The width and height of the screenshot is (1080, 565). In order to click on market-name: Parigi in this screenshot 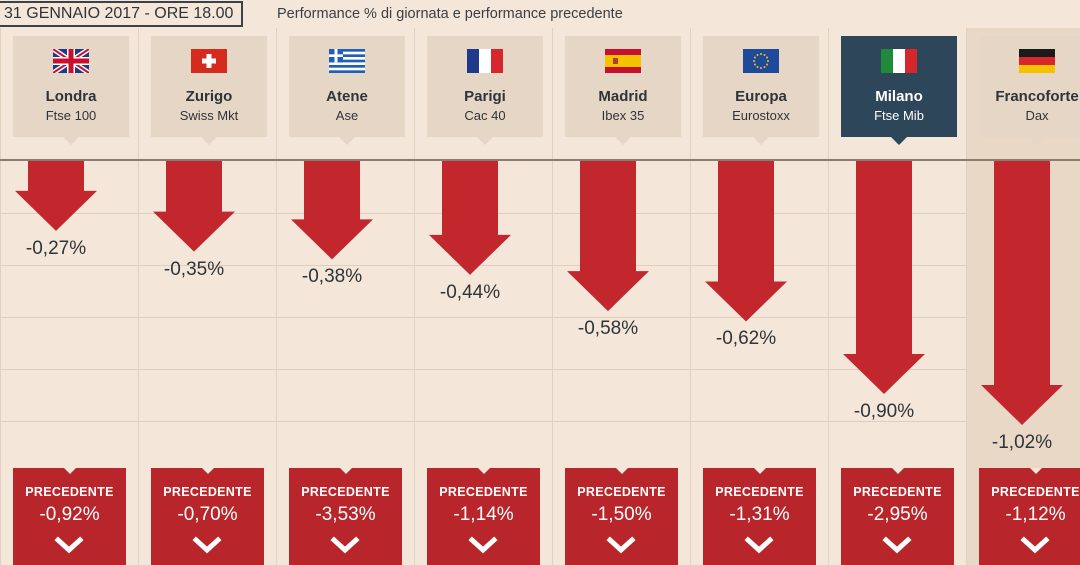, I will do `click(485, 96)`.